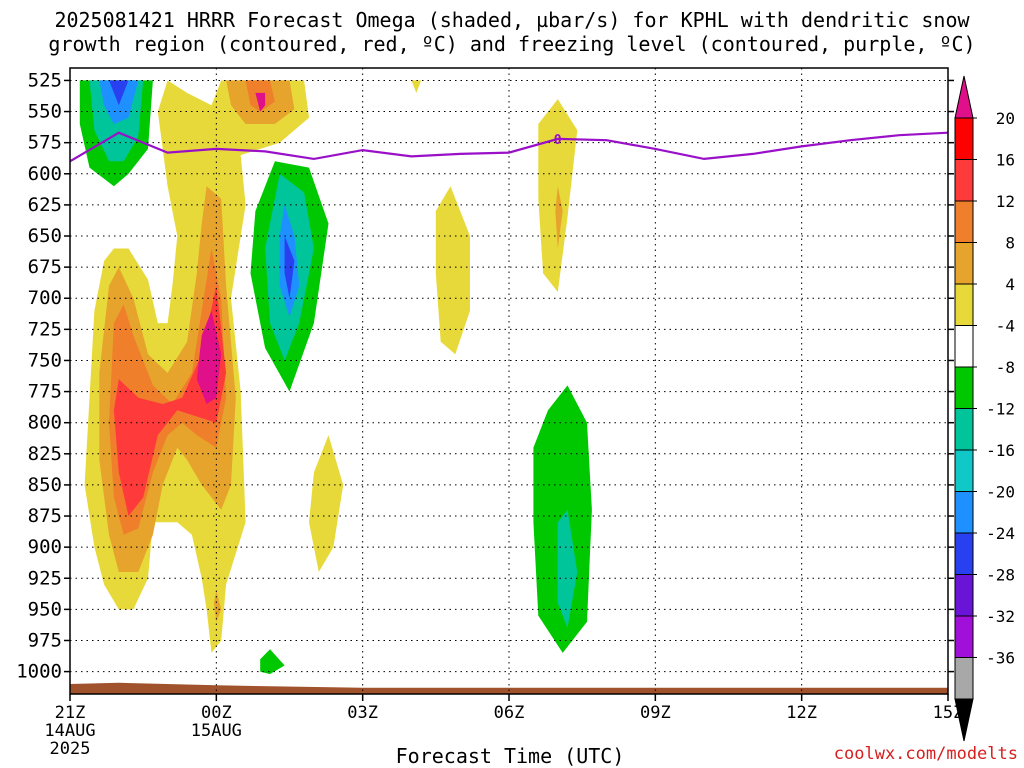 The width and height of the screenshot is (1024, 768). I want to click on x-tick-label-21Z: 21Z, so click(70, 713).